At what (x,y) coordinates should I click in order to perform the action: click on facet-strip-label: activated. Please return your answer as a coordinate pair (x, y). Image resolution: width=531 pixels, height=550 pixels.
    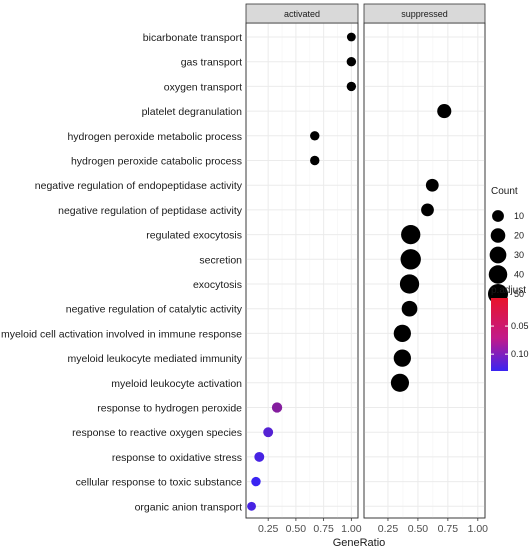
    Looking at the image, I should click on (302, 14).